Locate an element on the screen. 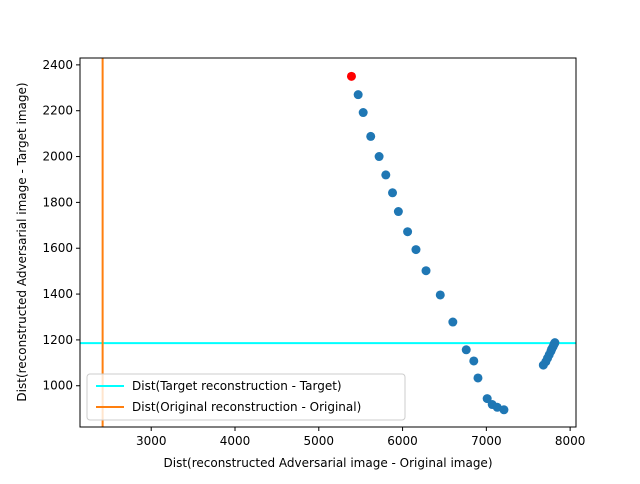 This screenshot has height=484, width=640. legend-label: Dist(Original reconstruction - Original) is located at coordinates (246, 407).